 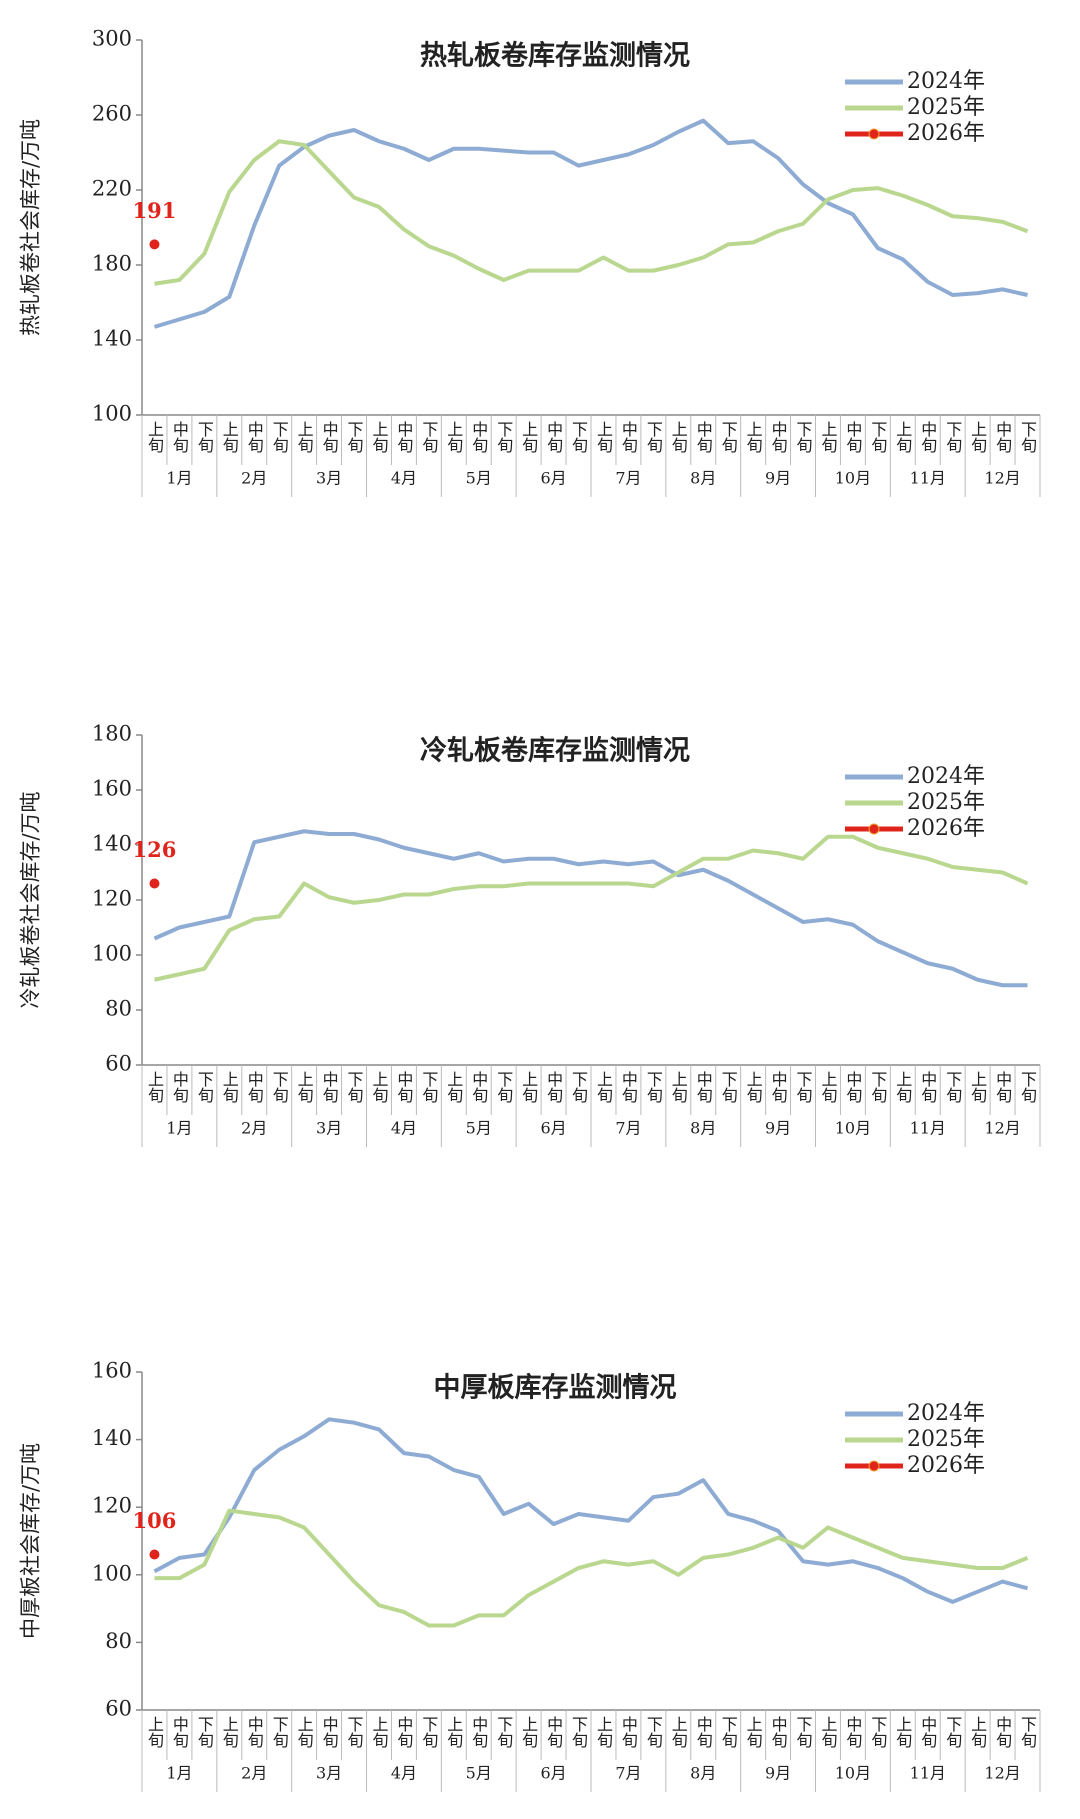 I want to click on y-tick-label: 160, so click(x=112, y=789).